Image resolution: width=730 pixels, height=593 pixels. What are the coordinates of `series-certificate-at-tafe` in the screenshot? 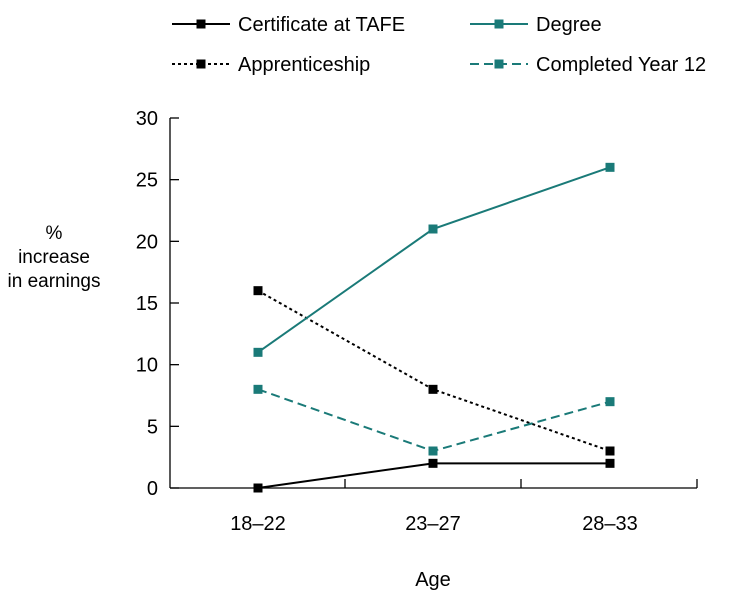 It's located at (434, 475).